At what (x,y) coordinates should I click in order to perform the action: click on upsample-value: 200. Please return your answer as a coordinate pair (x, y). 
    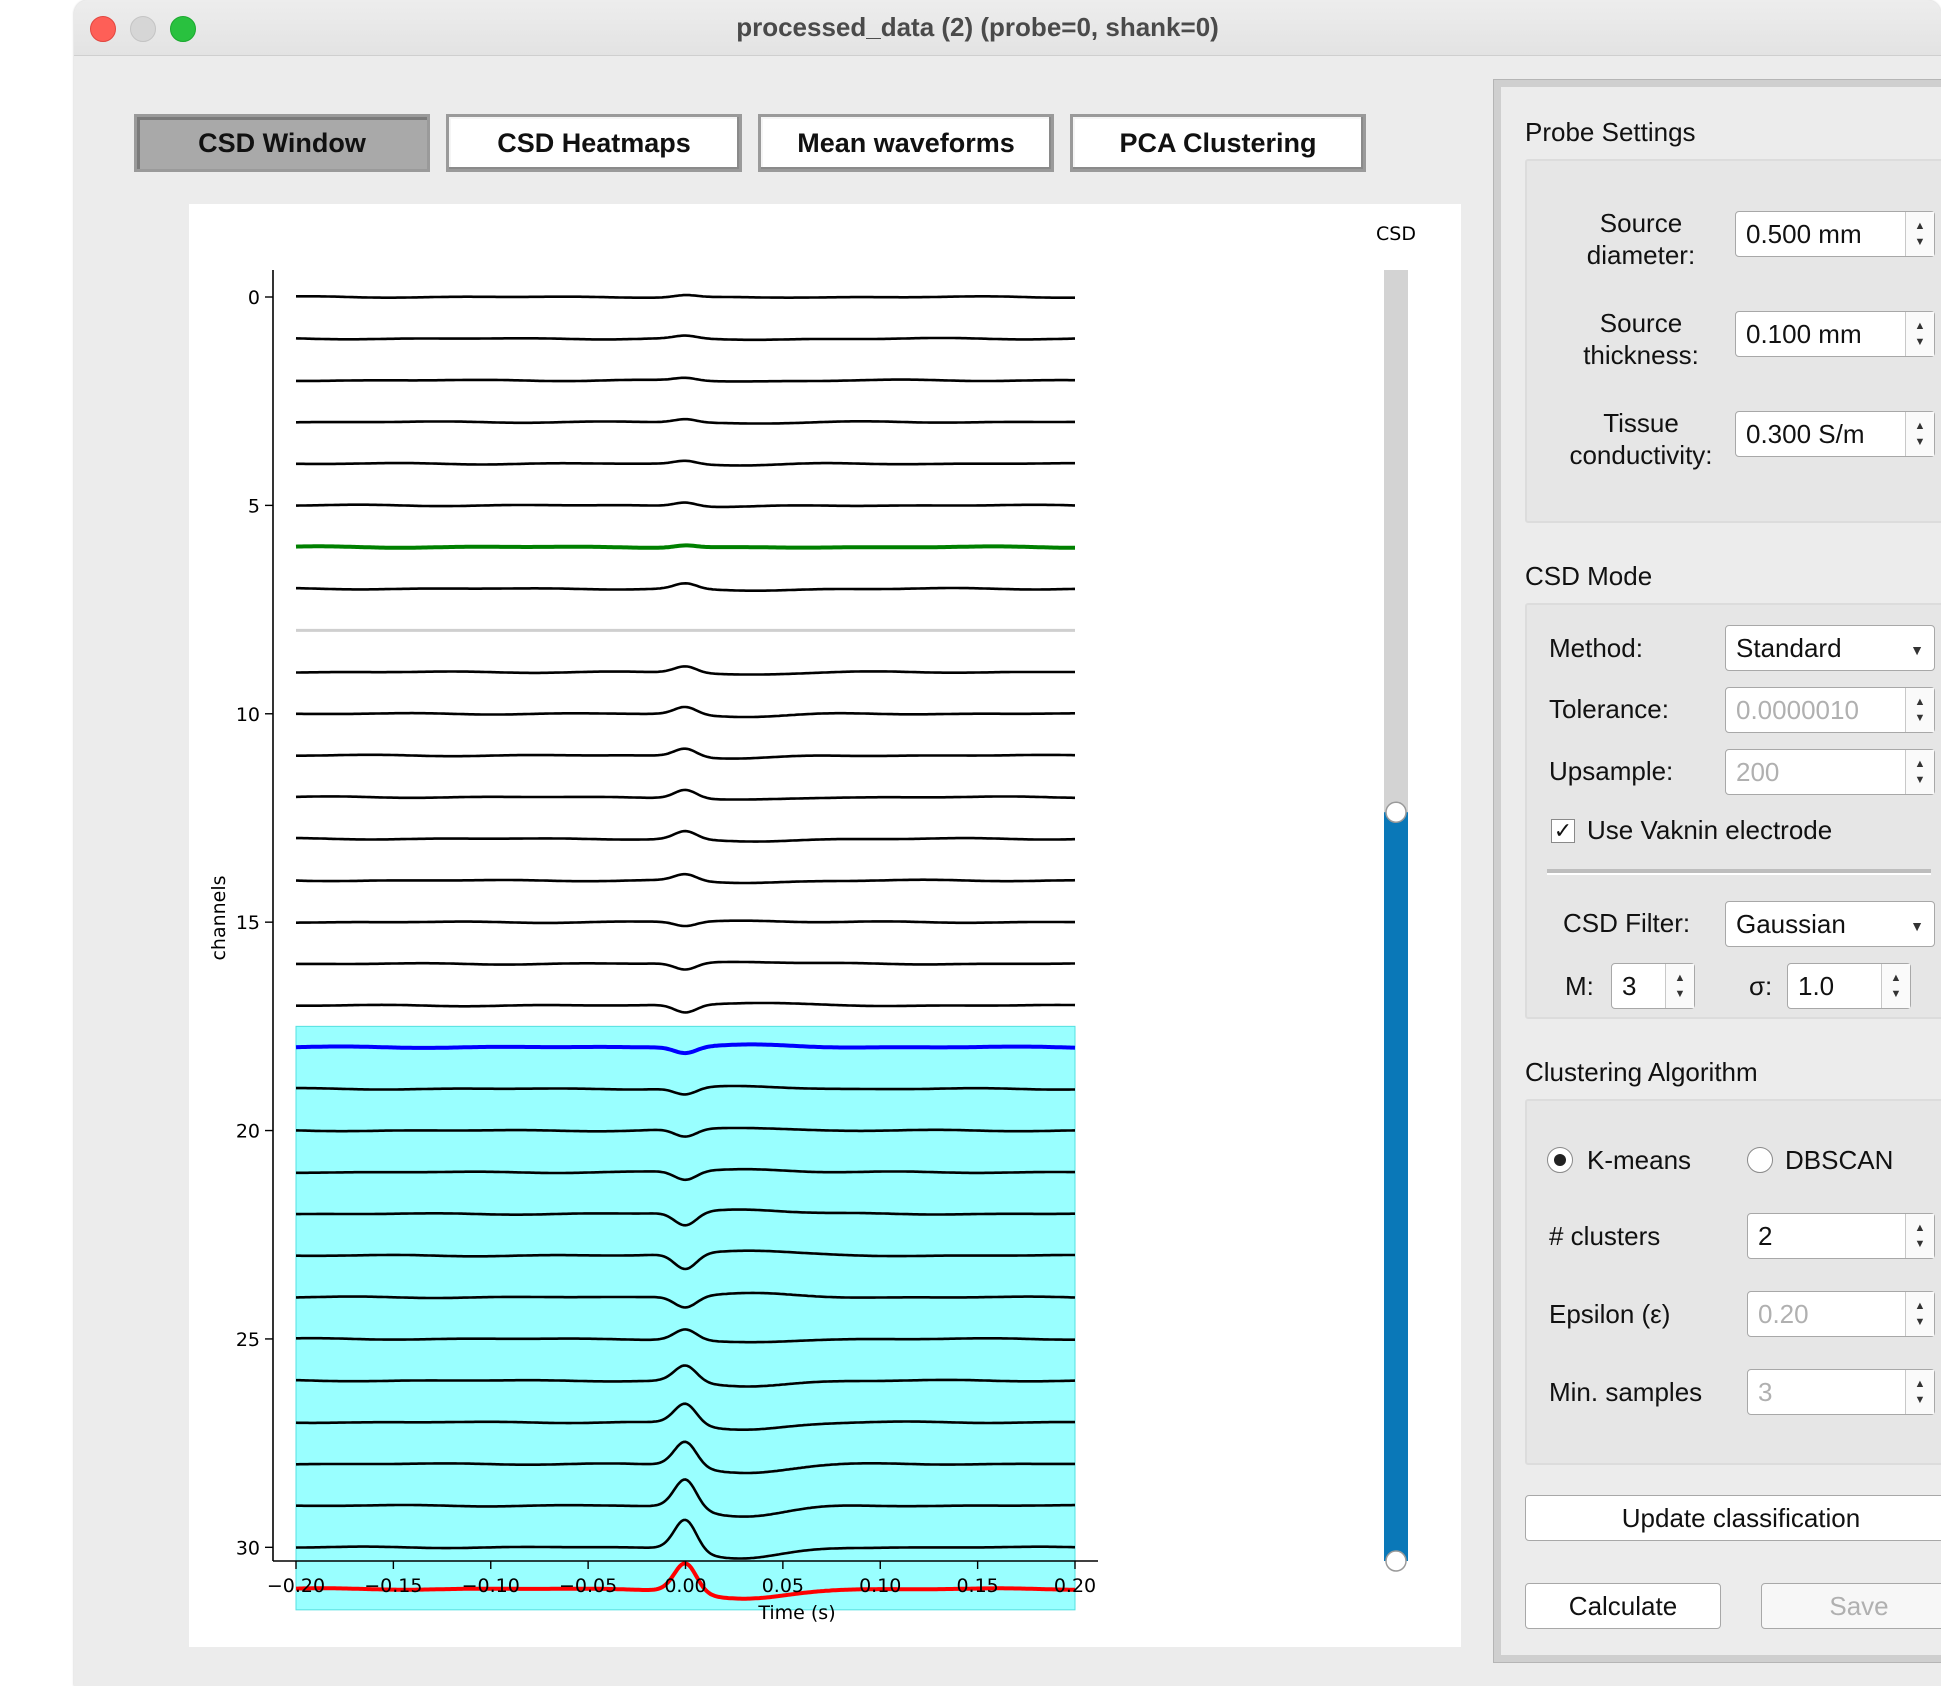
    Looking at the image, I should click on (1758, 772).